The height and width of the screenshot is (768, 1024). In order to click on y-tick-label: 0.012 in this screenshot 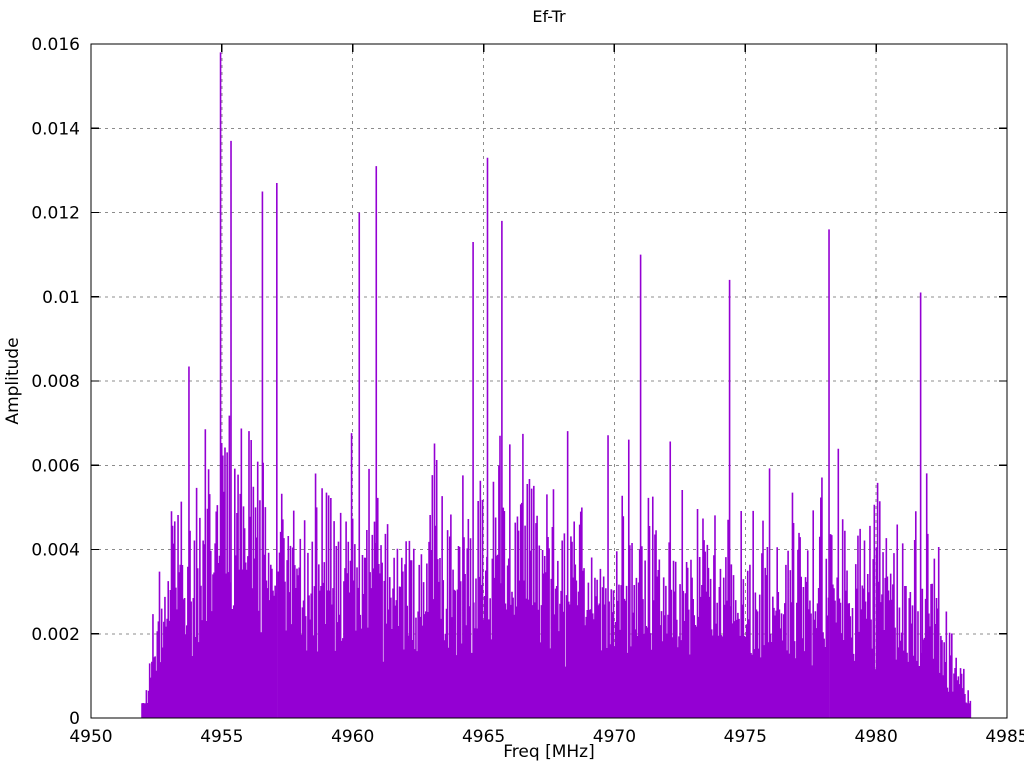, I will do `click(55, 214)`.